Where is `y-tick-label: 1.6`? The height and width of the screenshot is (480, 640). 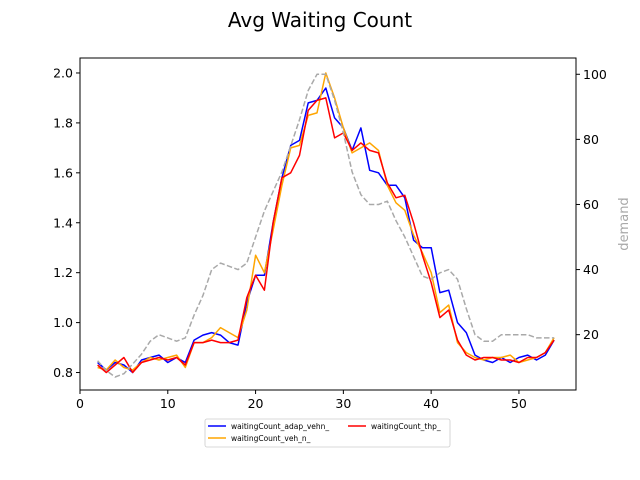
y-tick-label: 1.6 is located at coordinates (63, 172).